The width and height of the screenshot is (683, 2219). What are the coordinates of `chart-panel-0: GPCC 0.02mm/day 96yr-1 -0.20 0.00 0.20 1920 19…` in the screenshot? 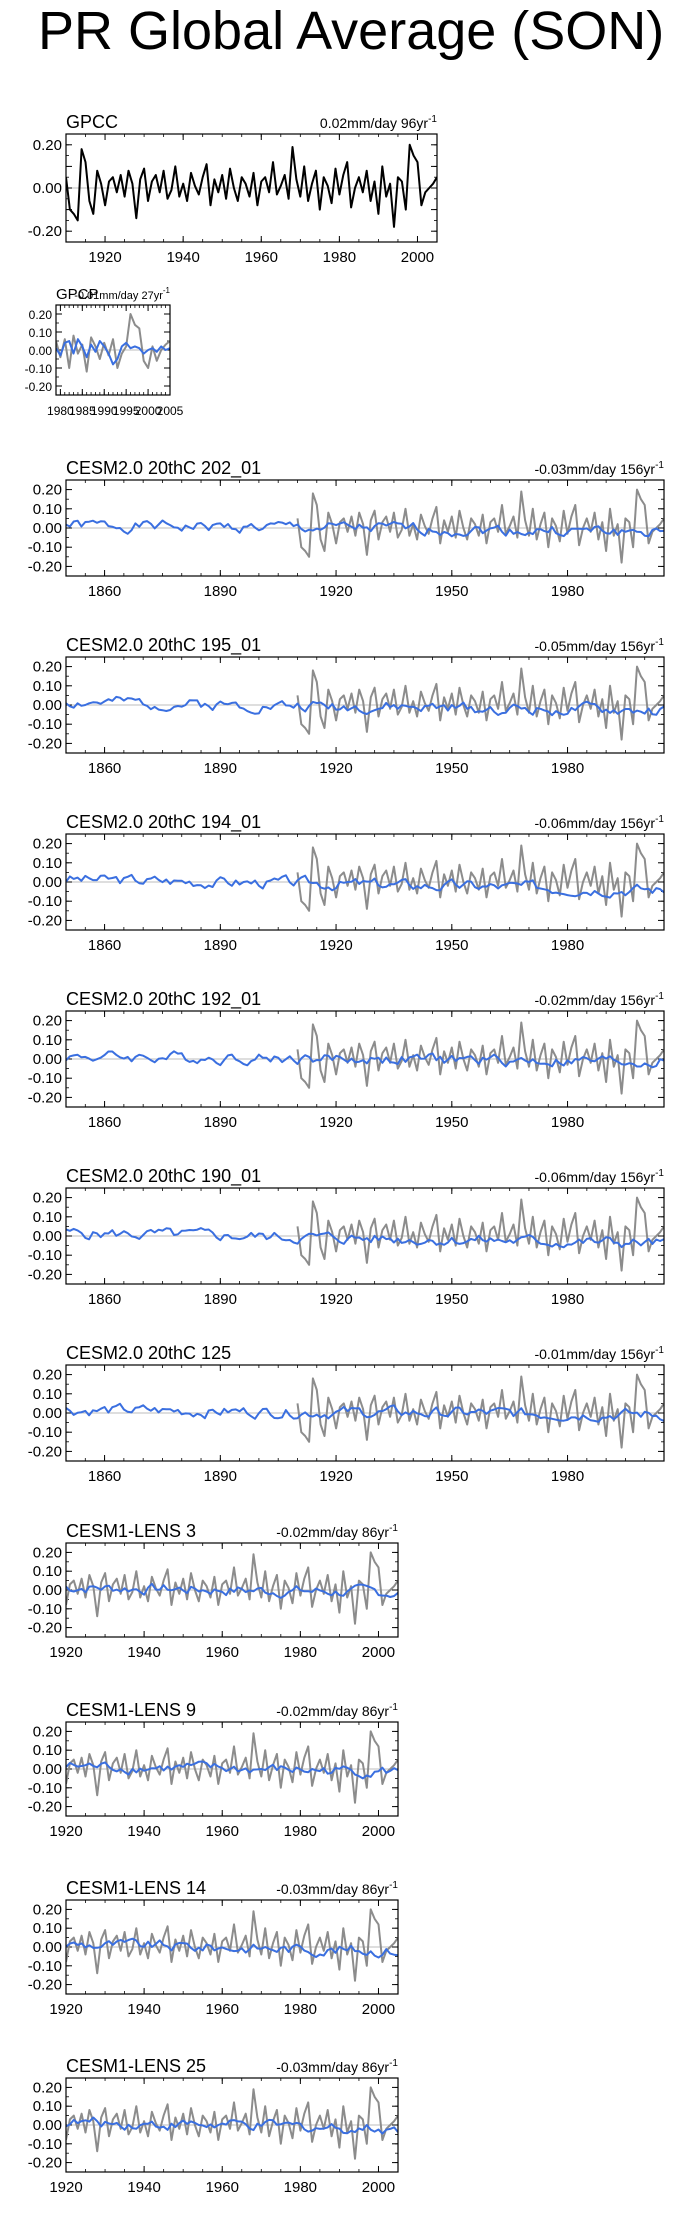 It's located at (233, 189).